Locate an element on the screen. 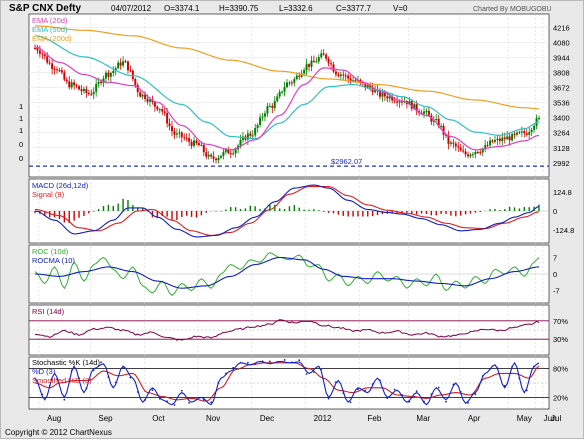  left-y-tick: 1 is located at coordinates (21, 118).